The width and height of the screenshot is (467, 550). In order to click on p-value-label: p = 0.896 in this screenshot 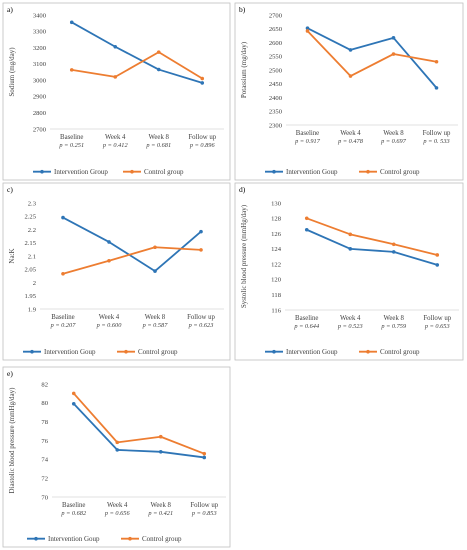, I will do `click(202, 145)`.